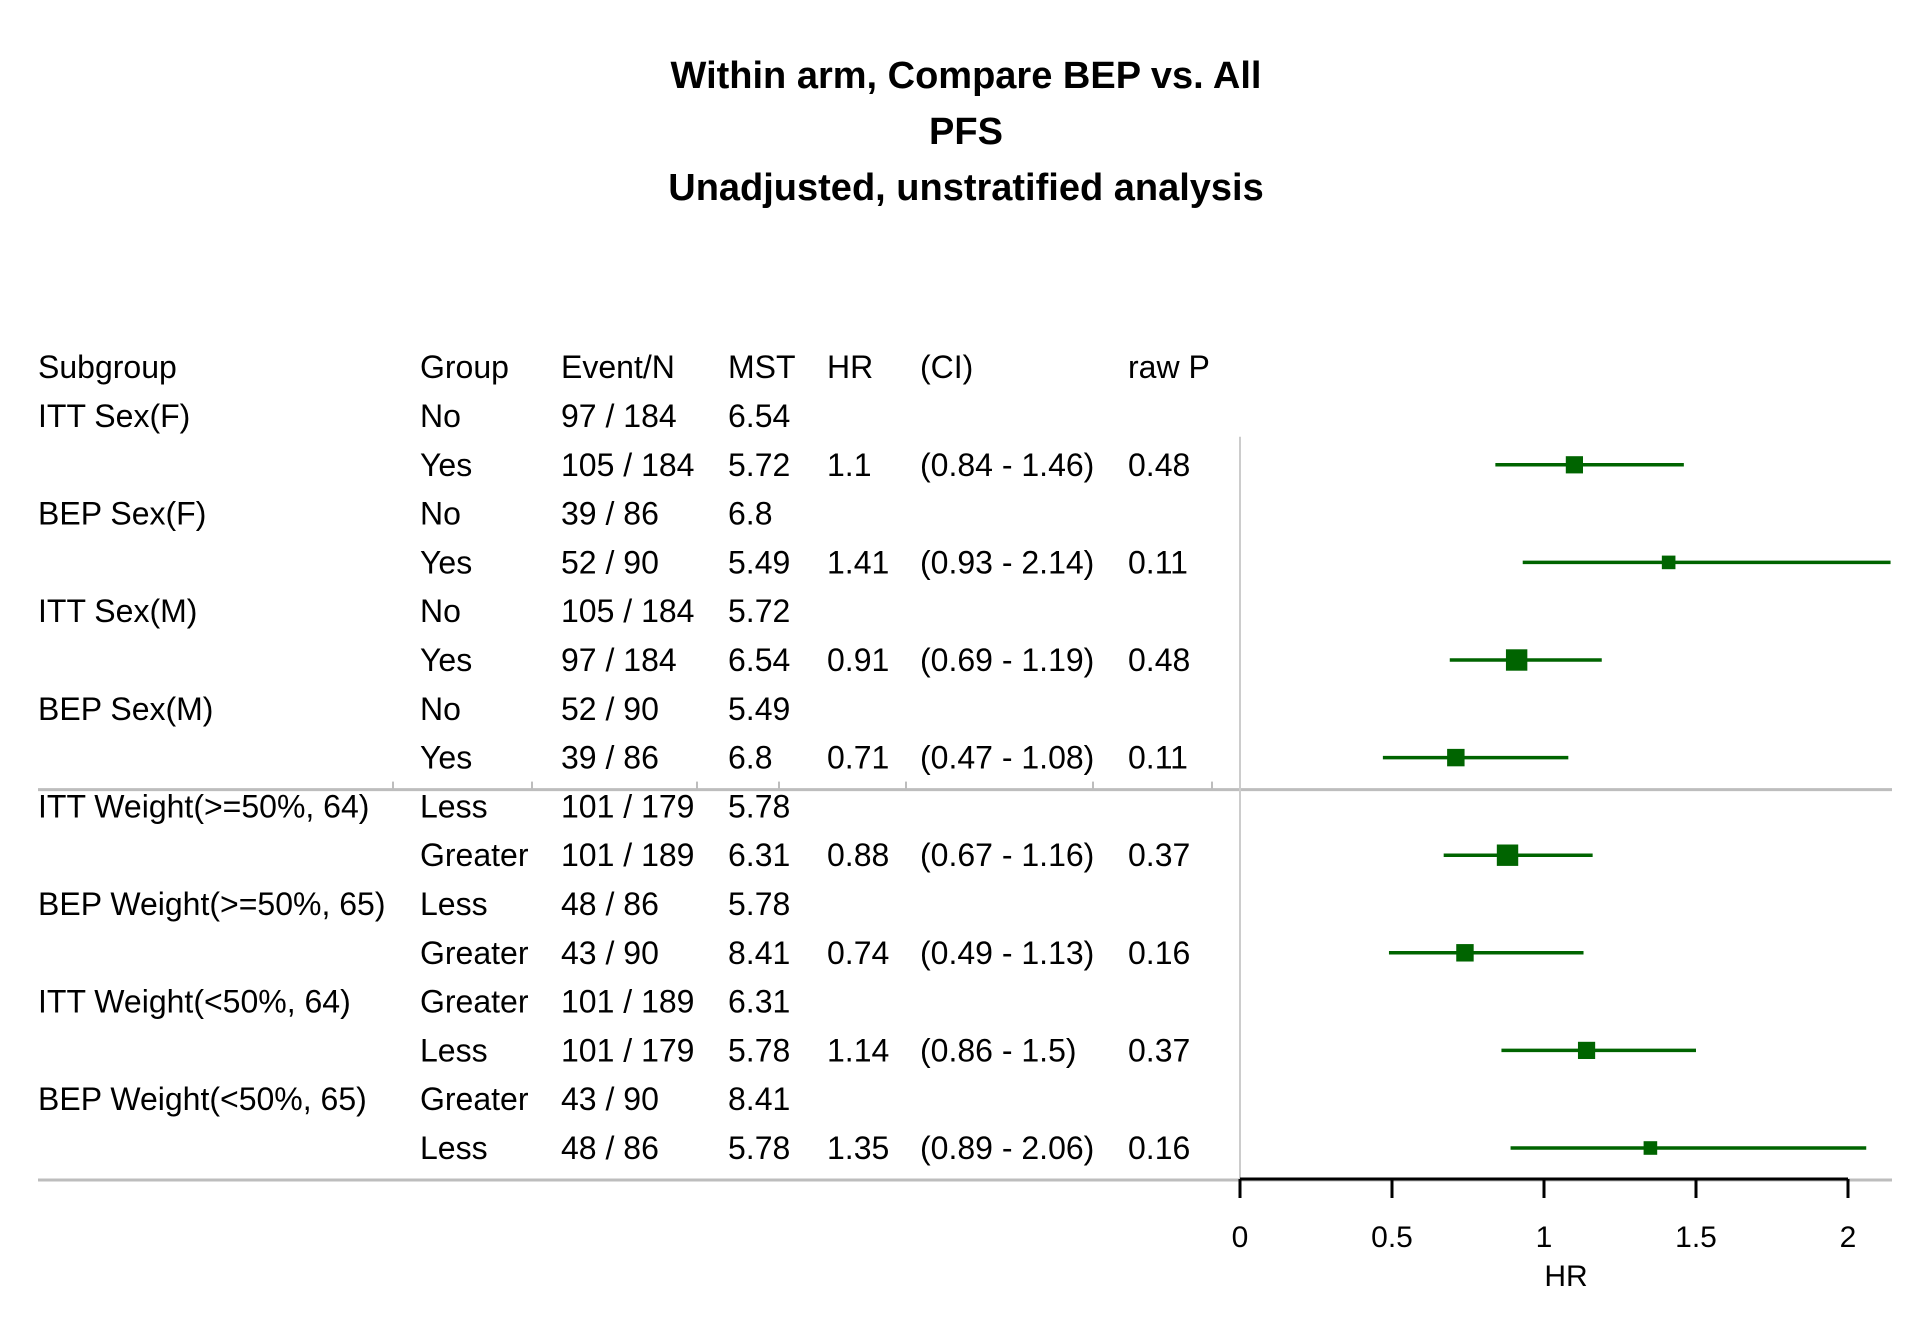 Image resolution: width=1920 pixels, height=1344 pixels. Describe the element at coordinates (1159, 465) in the screenshot. I see `raw-p-cell: 0.48` at that location.